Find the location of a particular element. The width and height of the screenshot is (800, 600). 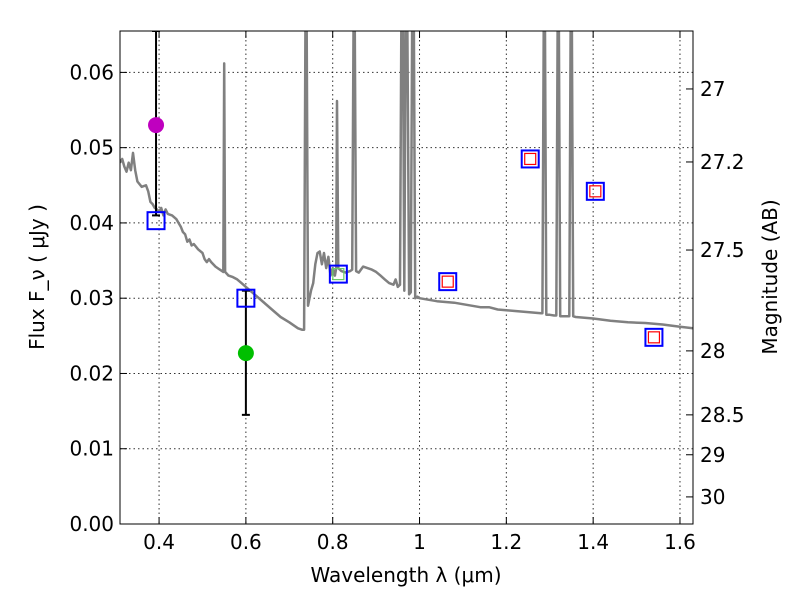

y-tick-label: 0.01 is located at coordinates (91, 449).